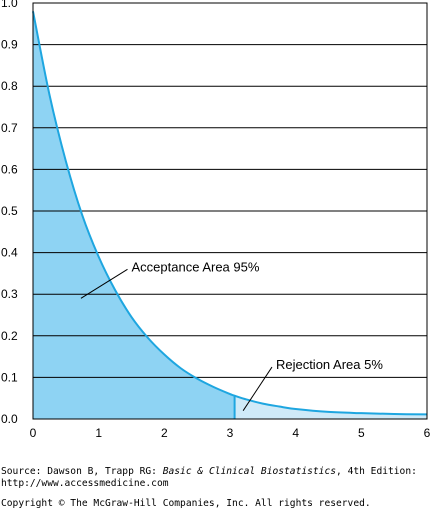  Describe the element at coordinates (9, 128) in the screenshot. I see `y-tick-label: 0.7` at that location.